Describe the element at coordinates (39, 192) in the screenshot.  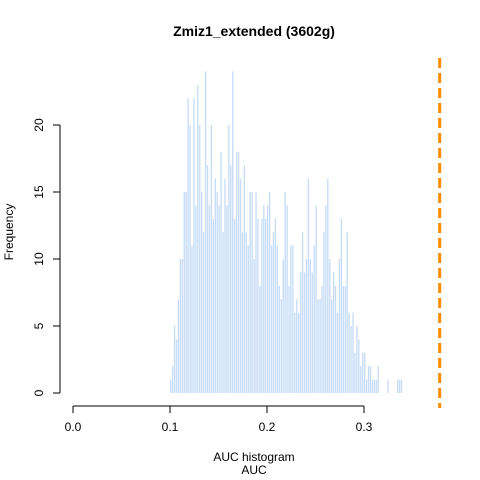
I see `y-tick-label: 15` at that location.